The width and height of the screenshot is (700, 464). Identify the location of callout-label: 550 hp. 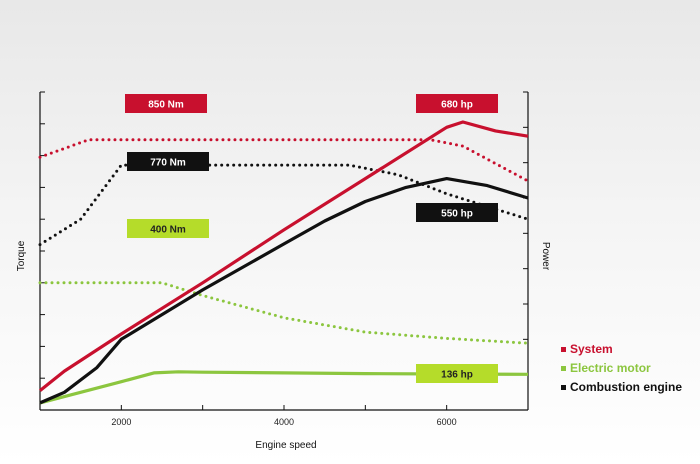
(457, 214).